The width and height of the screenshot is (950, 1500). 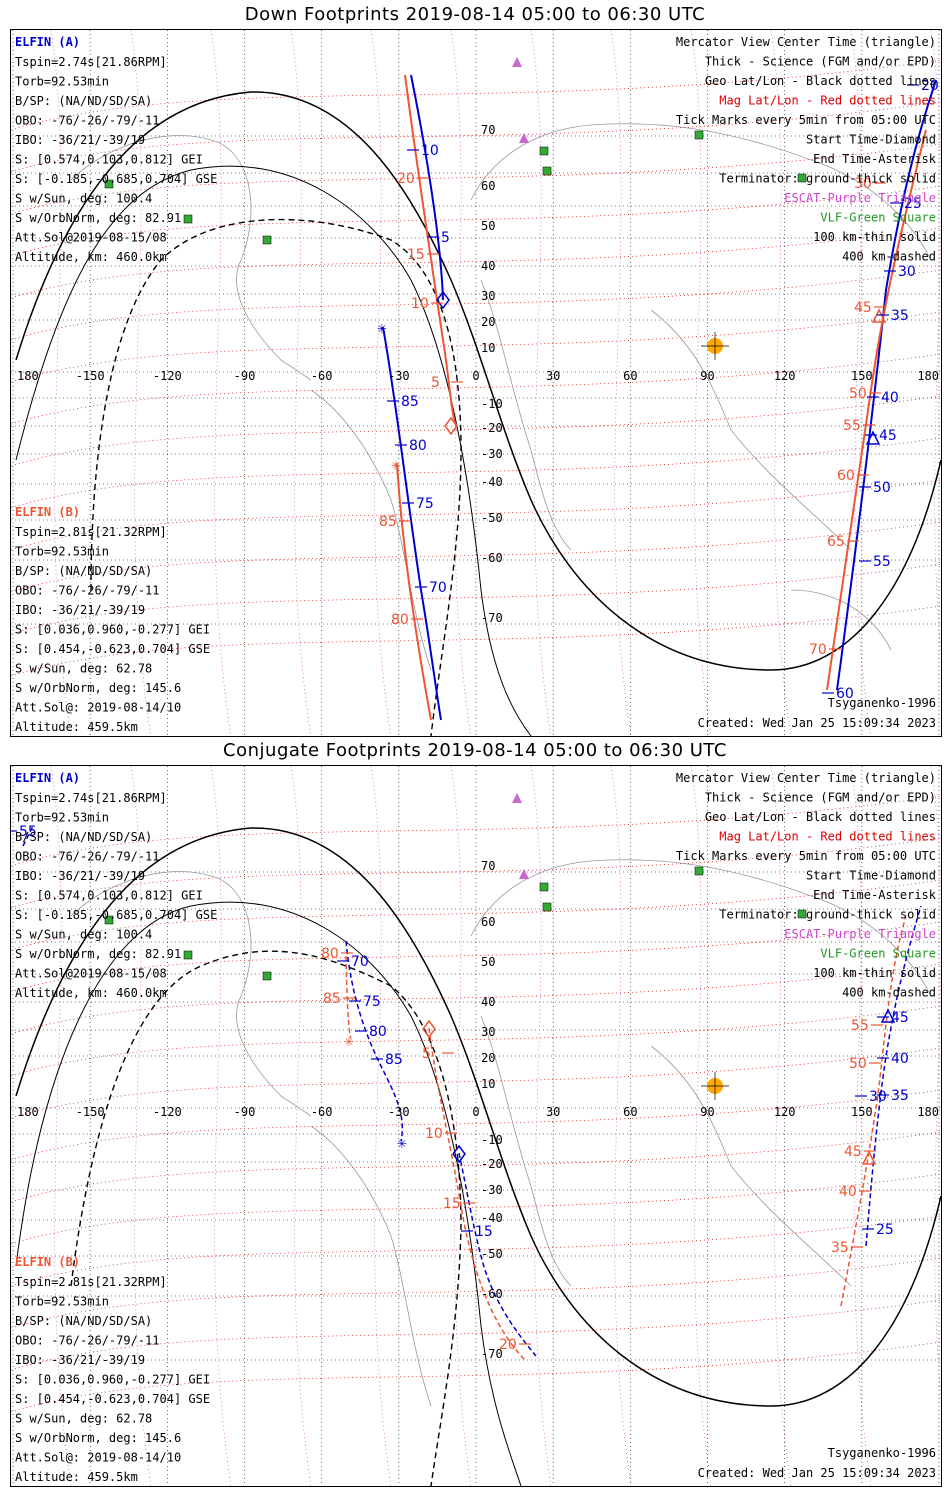 What do you see at coordinates (630, 376) in the screenshot?
I see `lon-tick-label: 60` at bounding box center [630, 376].